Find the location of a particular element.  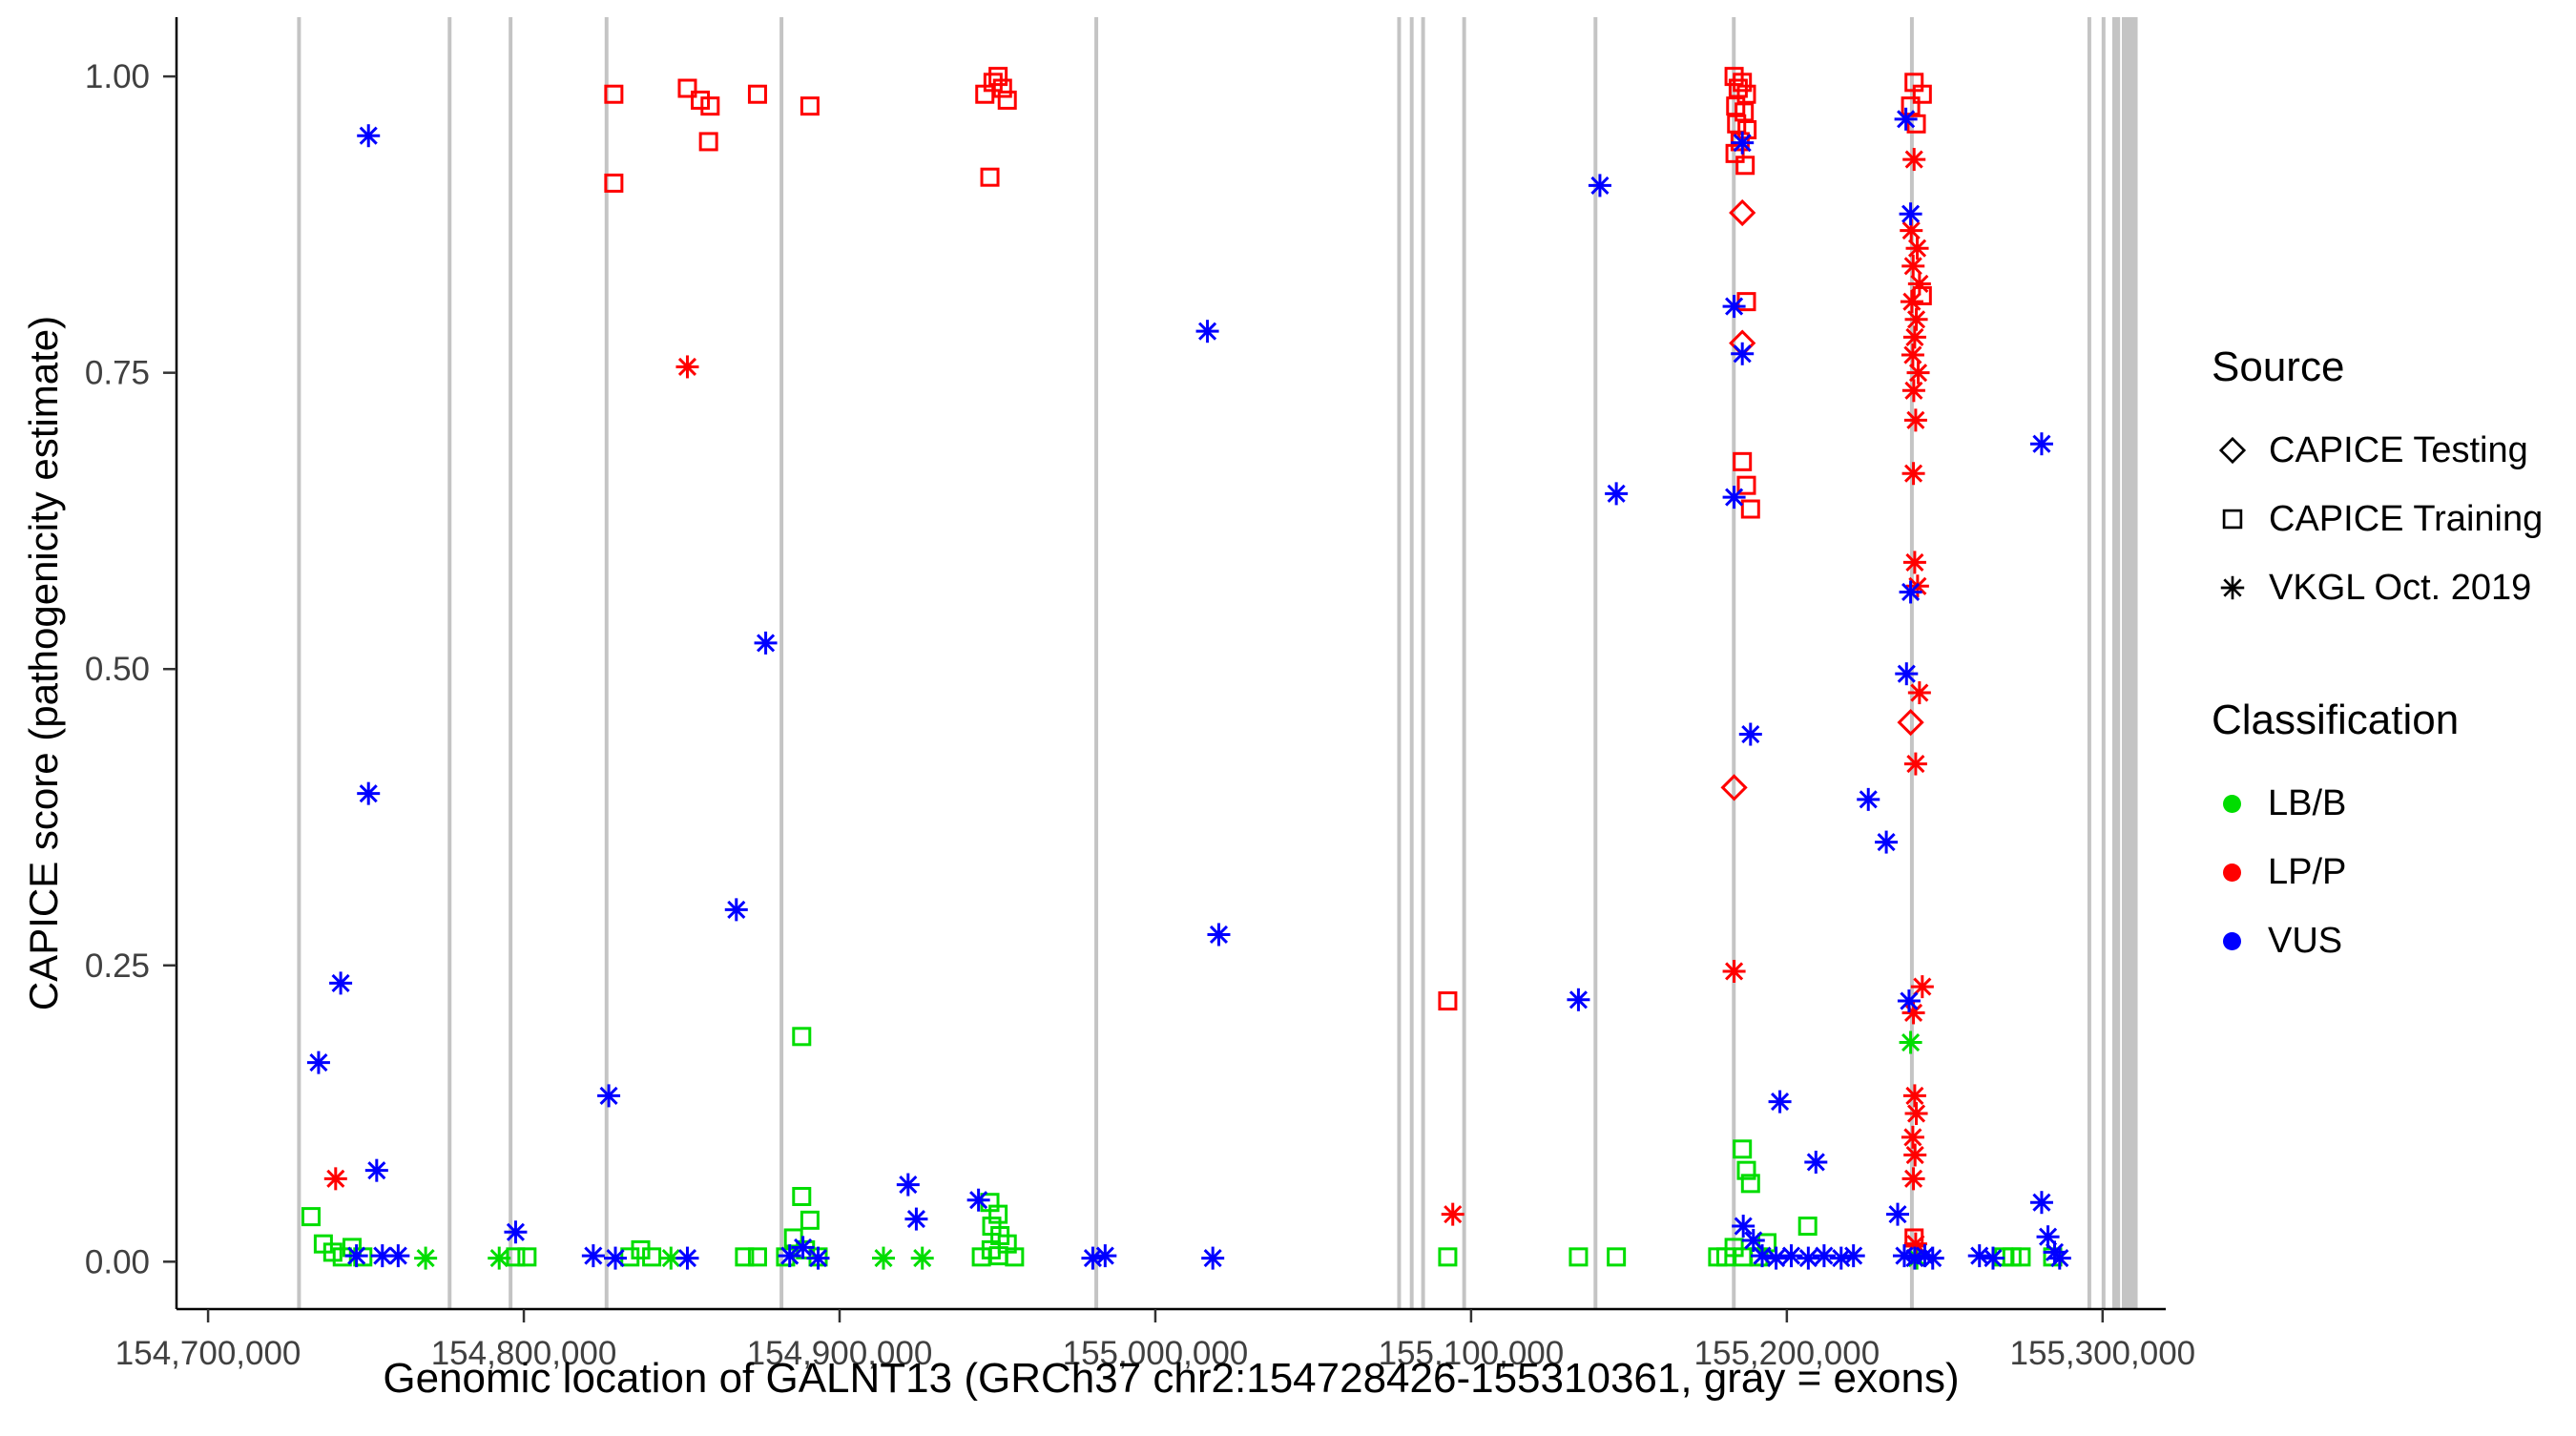

diamond-open-icon is located at coordinates (2233, 450).